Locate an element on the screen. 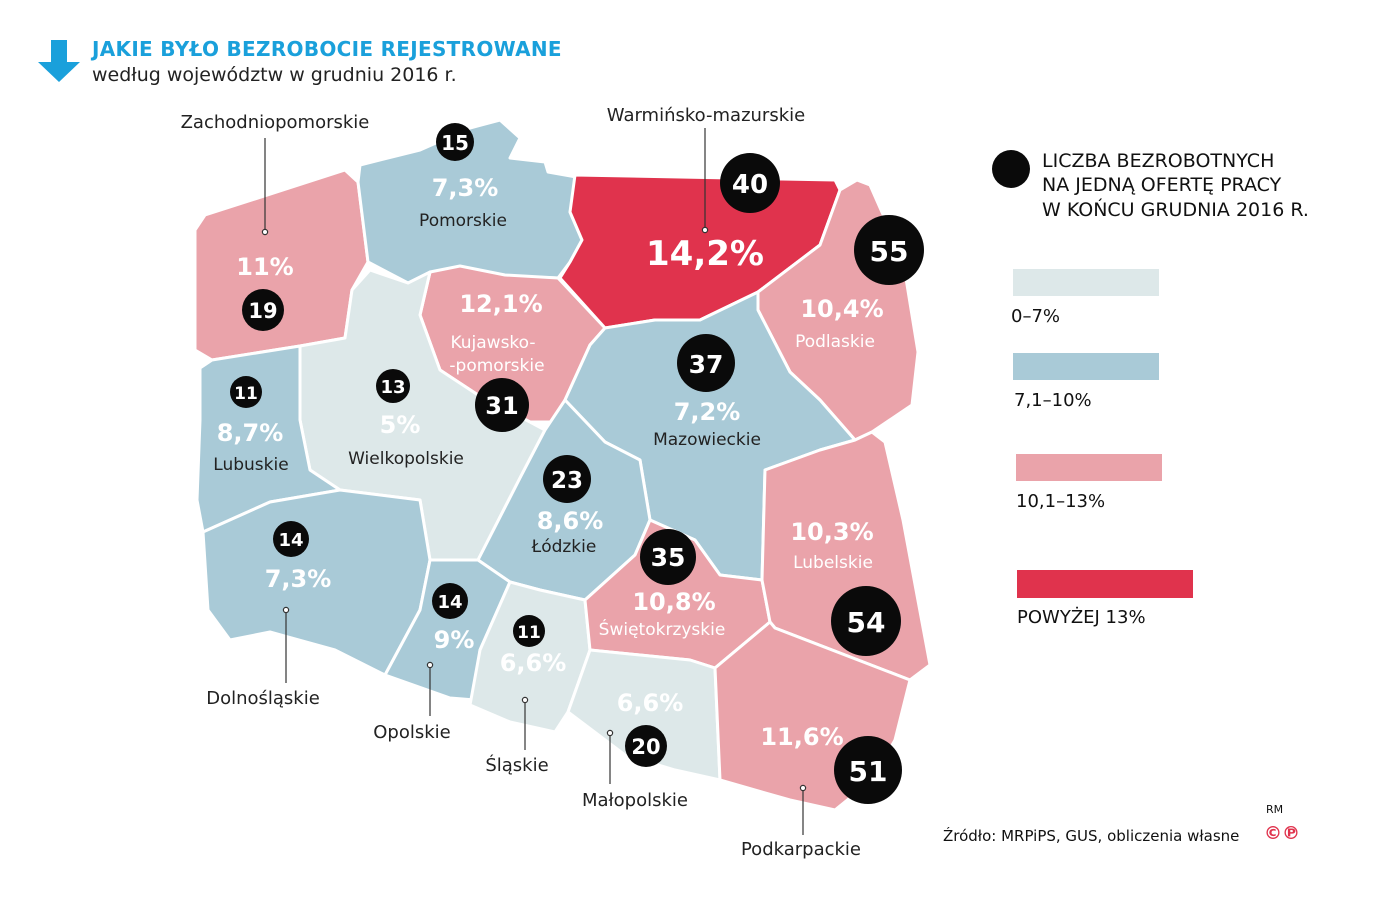 The height and width of the screenshot is (923, 1400). rate-swietokrzyskie: 10,8% is located at coordinates (673, 602).